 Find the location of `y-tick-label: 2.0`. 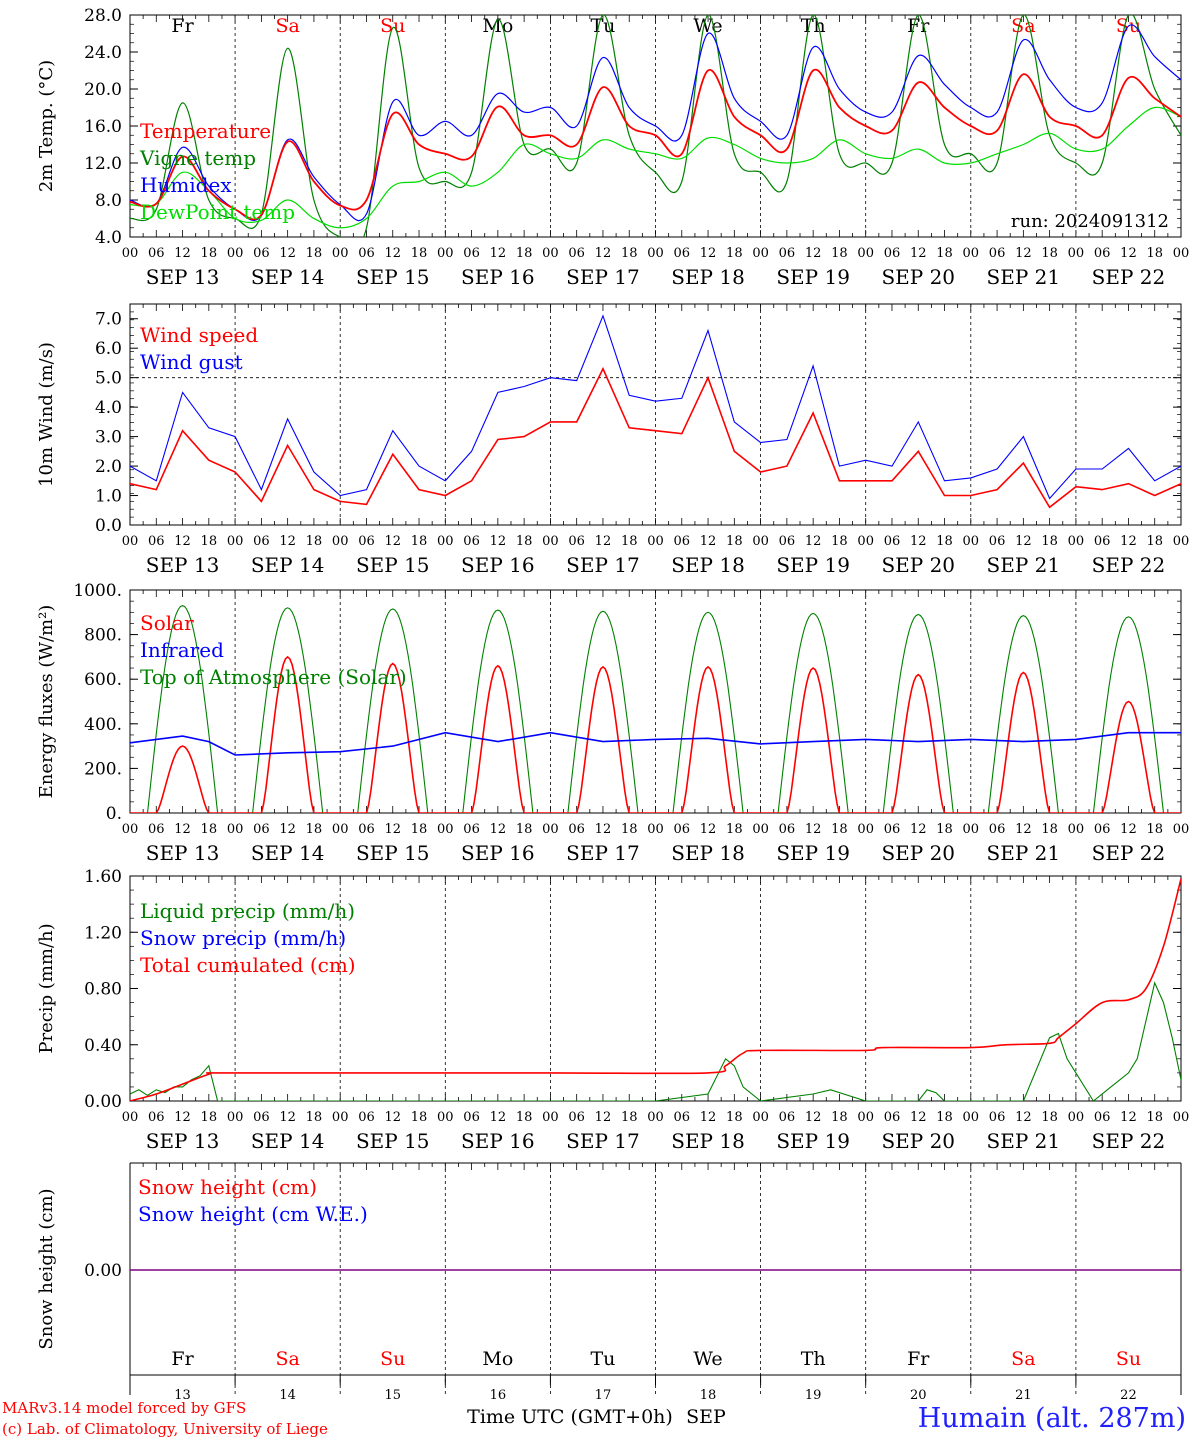

y-tick-label: 2.0 is located at coordinates (108, 467).